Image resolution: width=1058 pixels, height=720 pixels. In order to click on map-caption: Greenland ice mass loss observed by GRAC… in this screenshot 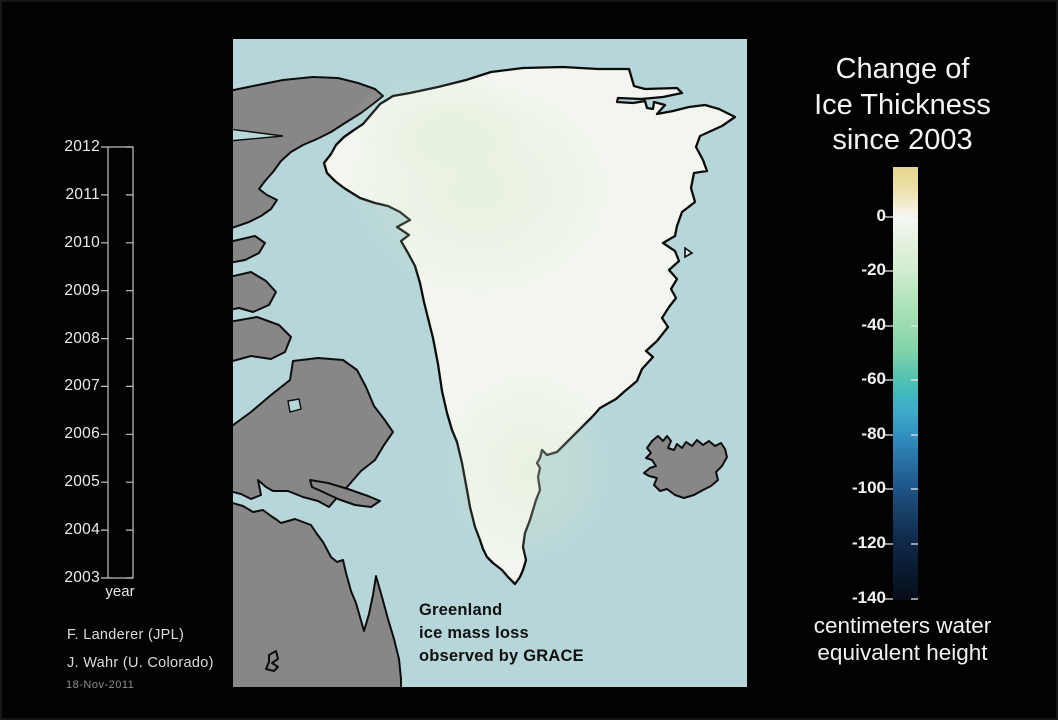, I will do `click(501, 633)`.